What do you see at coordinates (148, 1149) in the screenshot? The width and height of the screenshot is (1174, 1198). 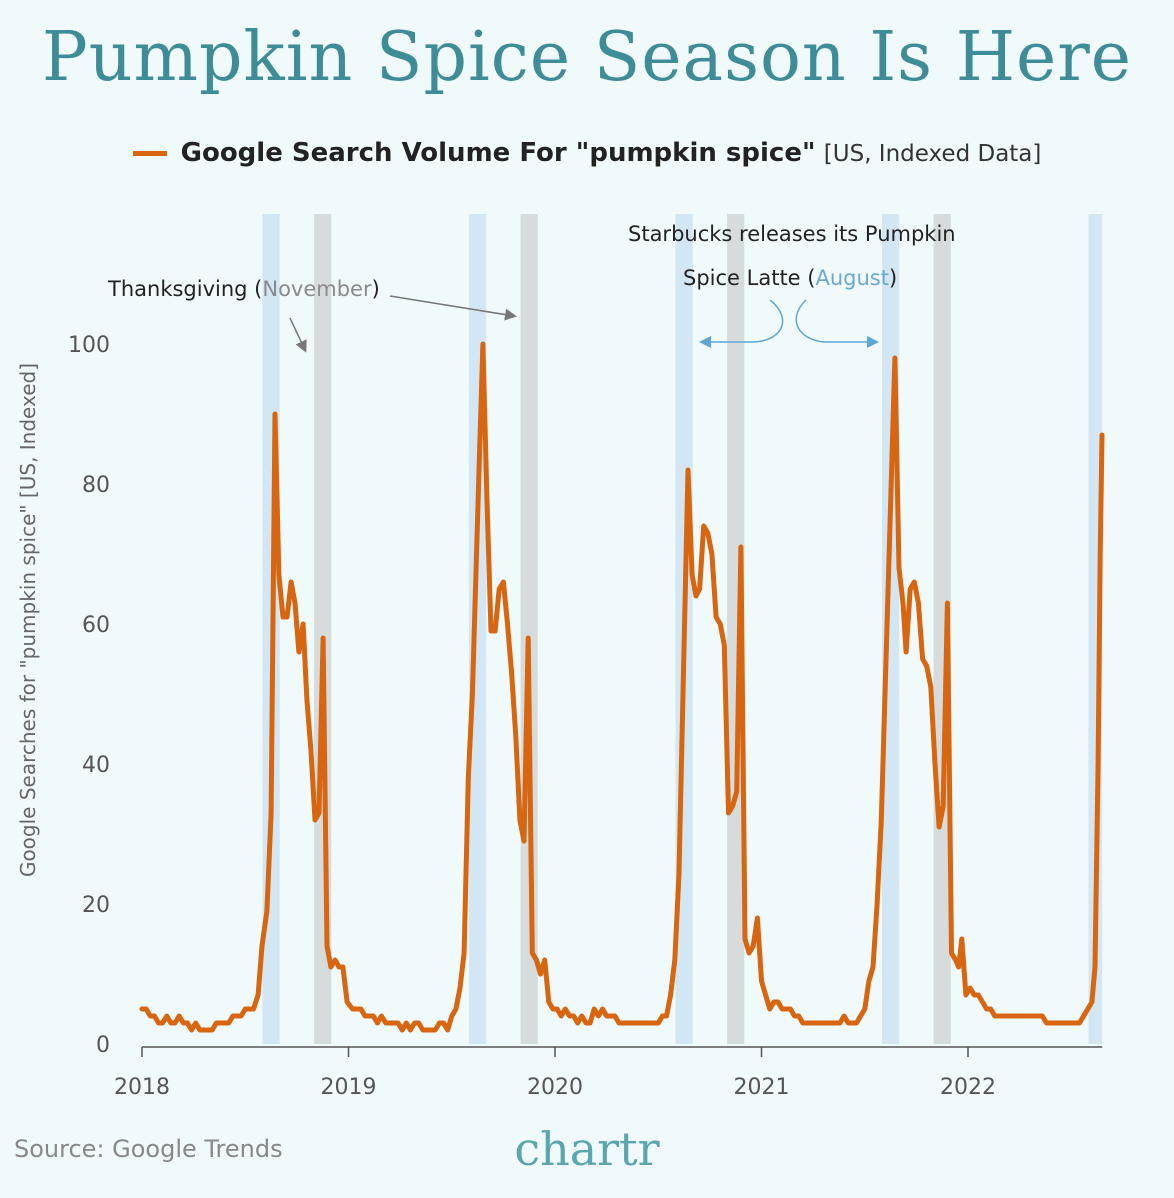 I see `source-note: Source: Google Trends` at bounding box center [148, 1149].